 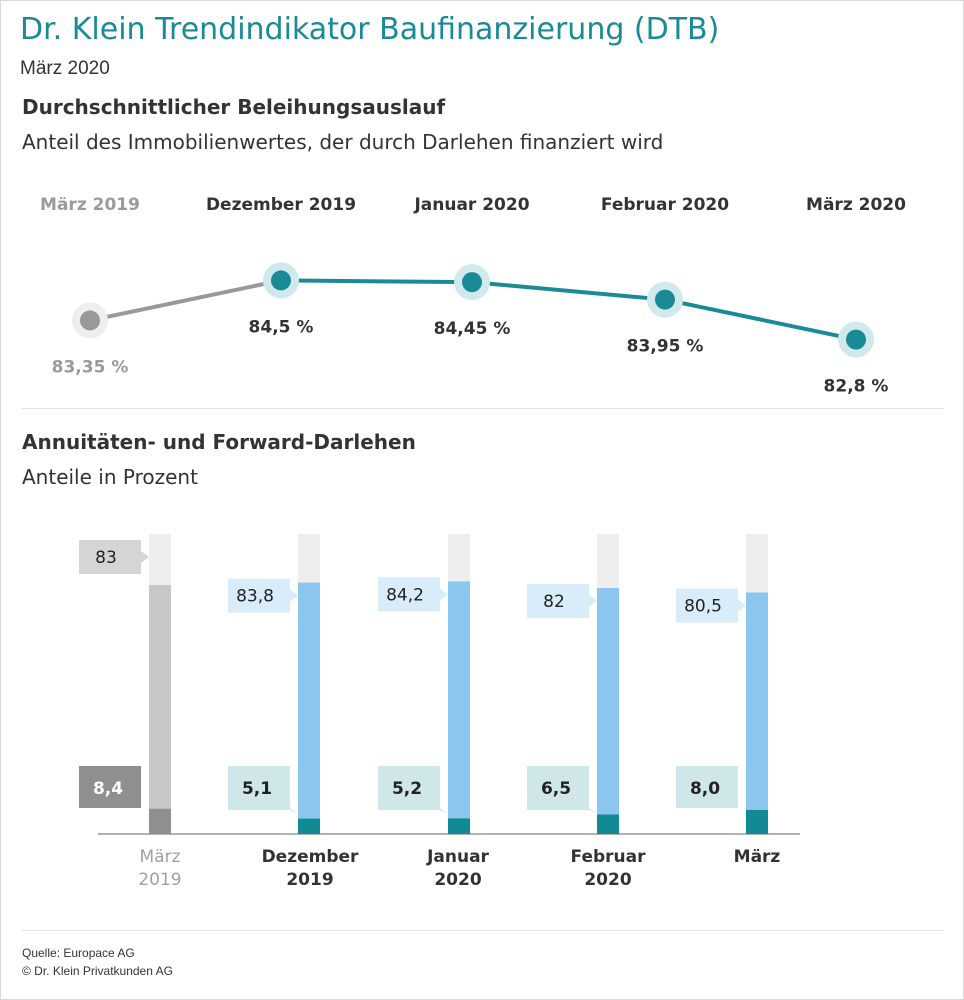 What do you see at coordinates (556, 789) in the screenshot?
I see `bar-forward-value-label: 6,5` at bounding box center [556, 789].